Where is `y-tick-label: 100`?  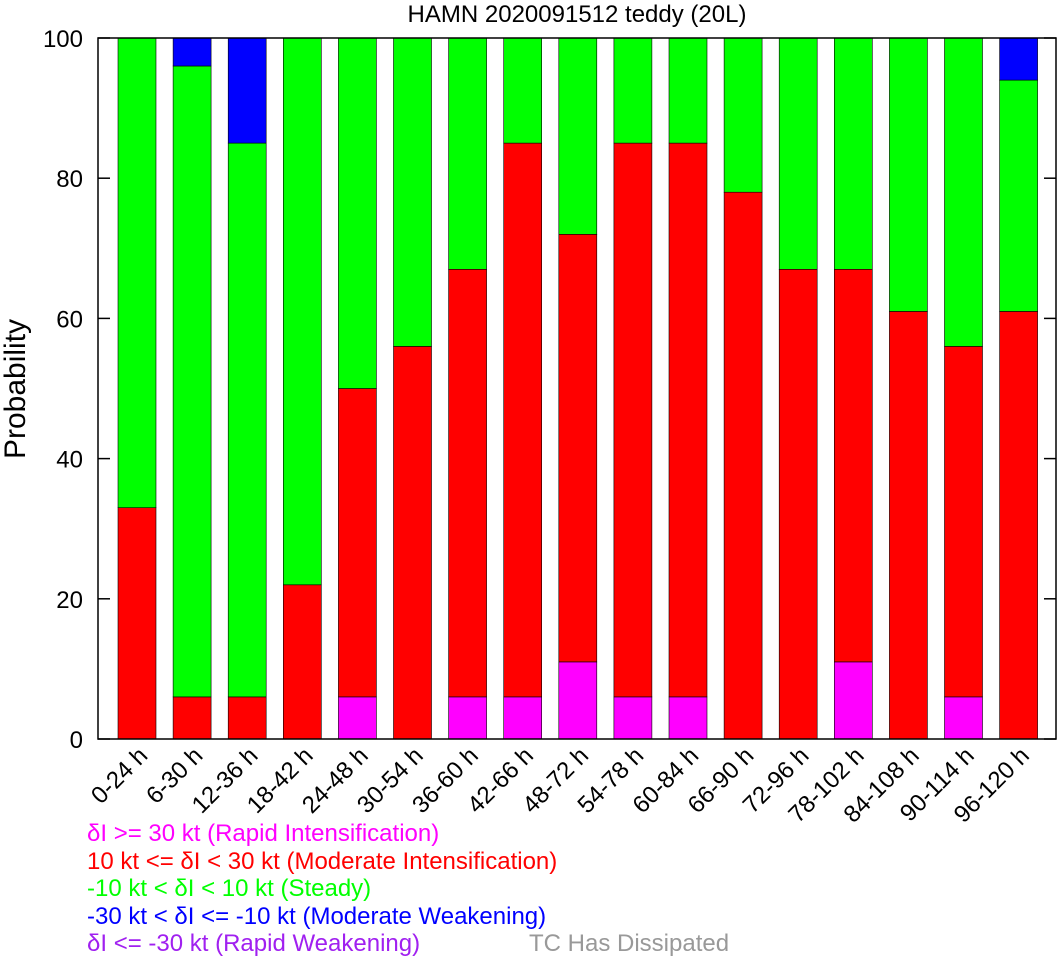 y-tick-label: 100 is located at coordinates (63, 39).